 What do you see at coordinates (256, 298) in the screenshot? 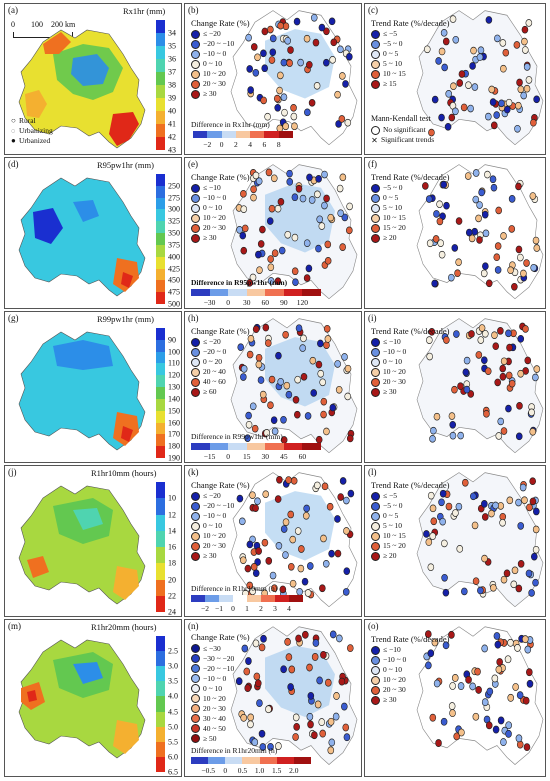
I see `difference-bar: −30 0 30 60 90 120` at bounding box center [256, 298].